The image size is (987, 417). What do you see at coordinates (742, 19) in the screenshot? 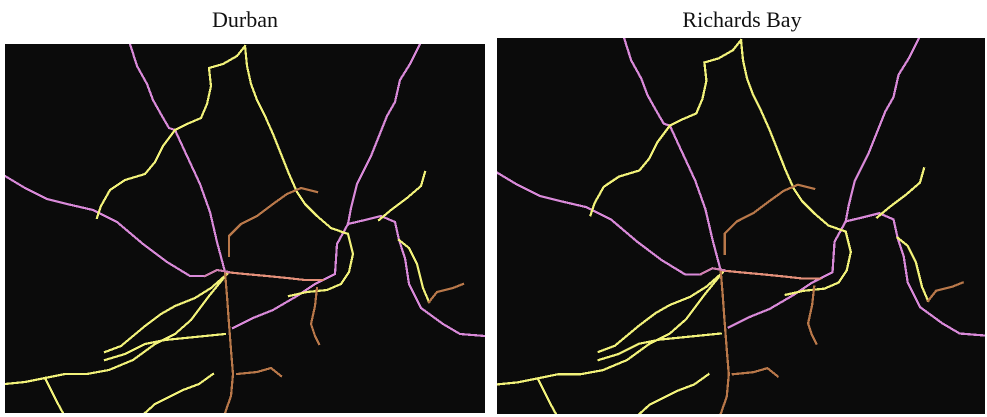
I see `panel-title-richards-bay: Richards Bay` at bounding box center [742, 19].